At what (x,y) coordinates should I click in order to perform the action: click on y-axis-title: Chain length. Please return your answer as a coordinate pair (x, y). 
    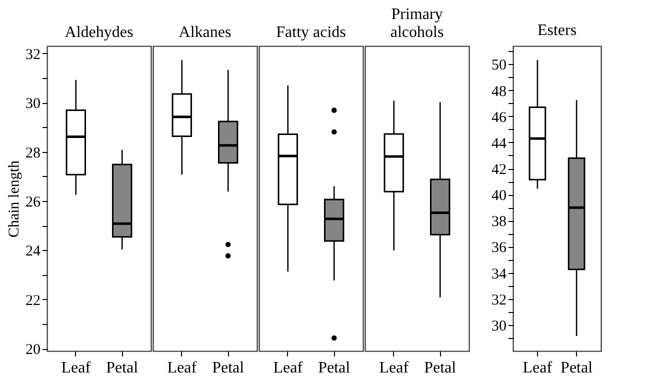
    Looking at the image, I should click on (14, 199).